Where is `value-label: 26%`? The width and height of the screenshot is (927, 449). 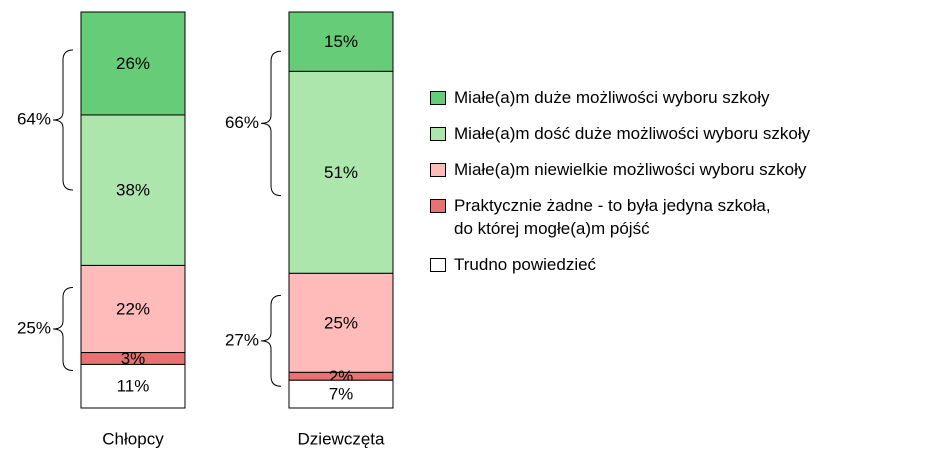 value-label: 26% is located at coordinates (133, 63).